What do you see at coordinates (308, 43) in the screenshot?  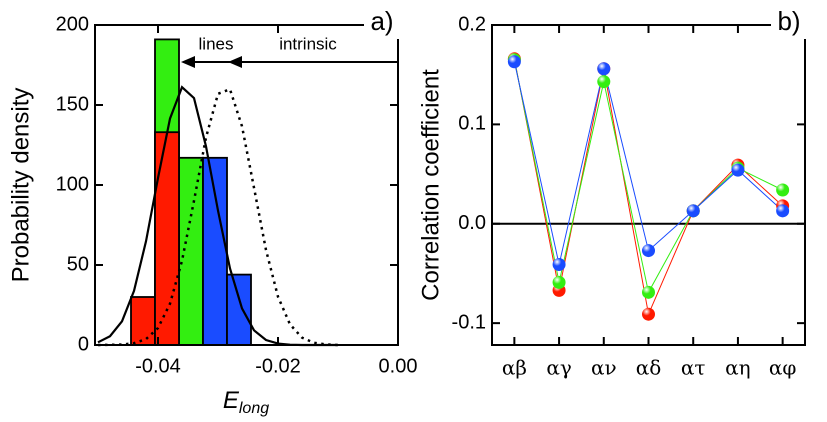 I see `annotation: intrinsic` at bounding box center [308, 43].